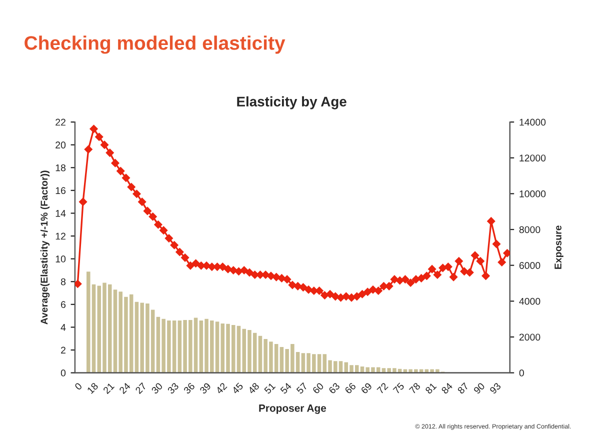 The image size is (595, 447). Describe the element at coordinates (529, 230) in the screenshot. I see `y2-tick-label: 8000` at that location.